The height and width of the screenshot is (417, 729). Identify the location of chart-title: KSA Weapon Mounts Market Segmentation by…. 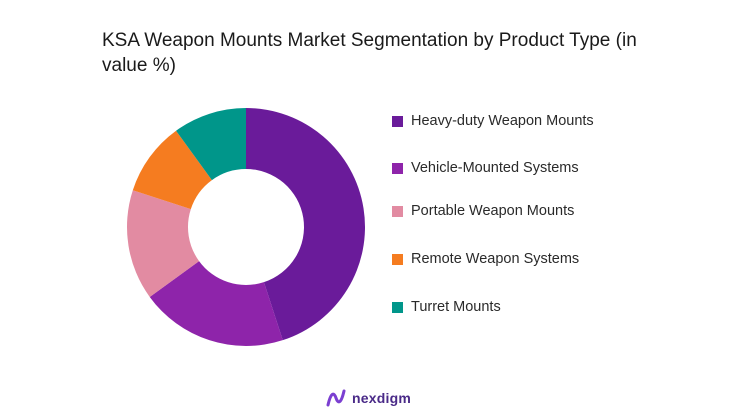
(369, 53).